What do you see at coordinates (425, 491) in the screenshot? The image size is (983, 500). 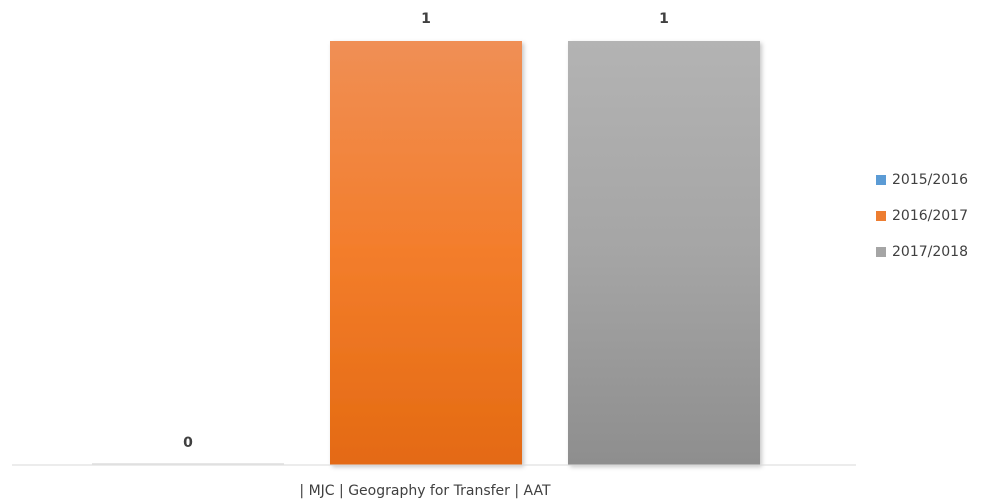 I see `x-axis-category-label: | MJC | Geography for Transfer | AAT` at bounding box center [425, 491].